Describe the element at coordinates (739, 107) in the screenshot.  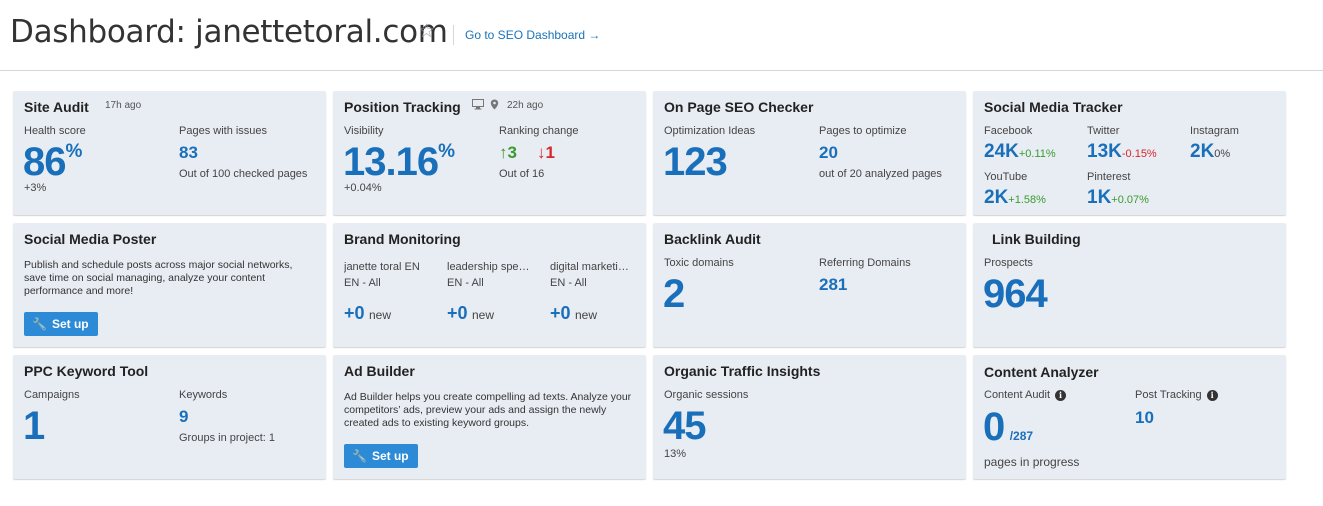
I see `widget-title: On Page SEO Checker` at that location.